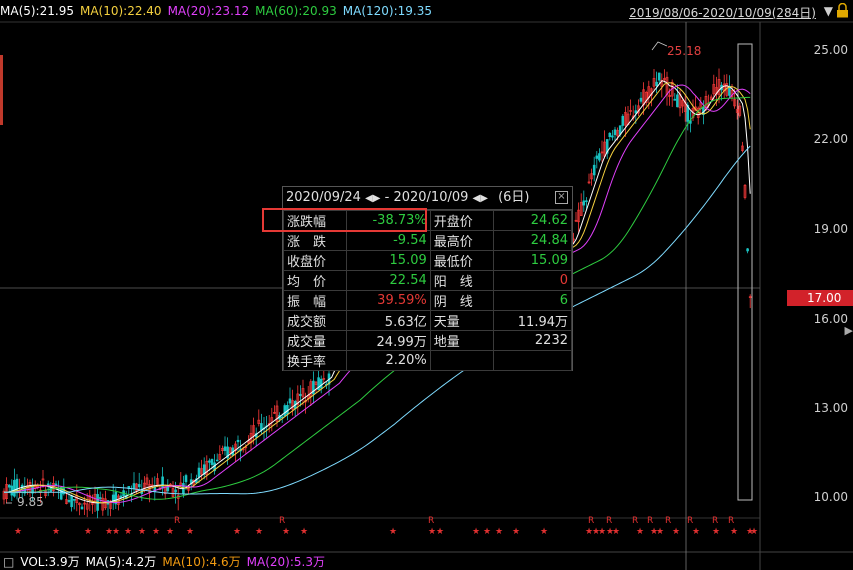  I want to click on dropdown-icon: ▼, so click(828, 11).